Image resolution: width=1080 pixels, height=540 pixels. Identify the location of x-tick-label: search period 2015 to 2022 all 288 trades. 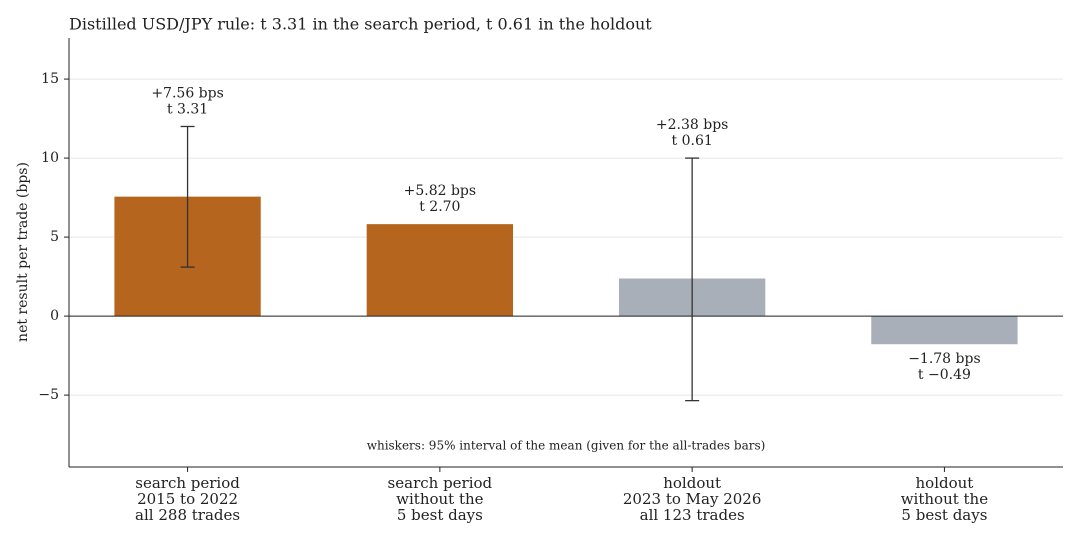
(187, 499).